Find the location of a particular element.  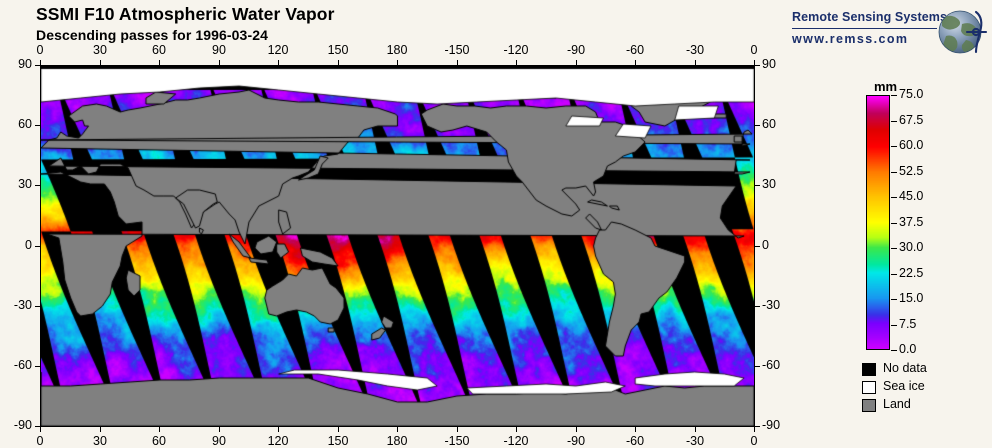

colorbar-tick-label: 30.0 is located at coordinates (911, 247).